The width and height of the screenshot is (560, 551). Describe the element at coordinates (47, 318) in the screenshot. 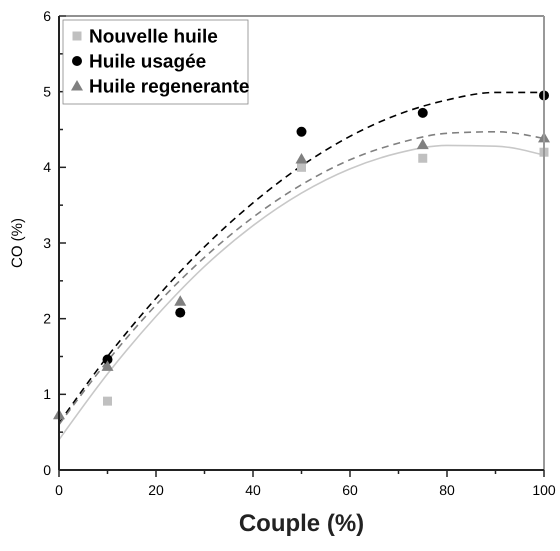

I see `y-tick-label: 2` at that location.